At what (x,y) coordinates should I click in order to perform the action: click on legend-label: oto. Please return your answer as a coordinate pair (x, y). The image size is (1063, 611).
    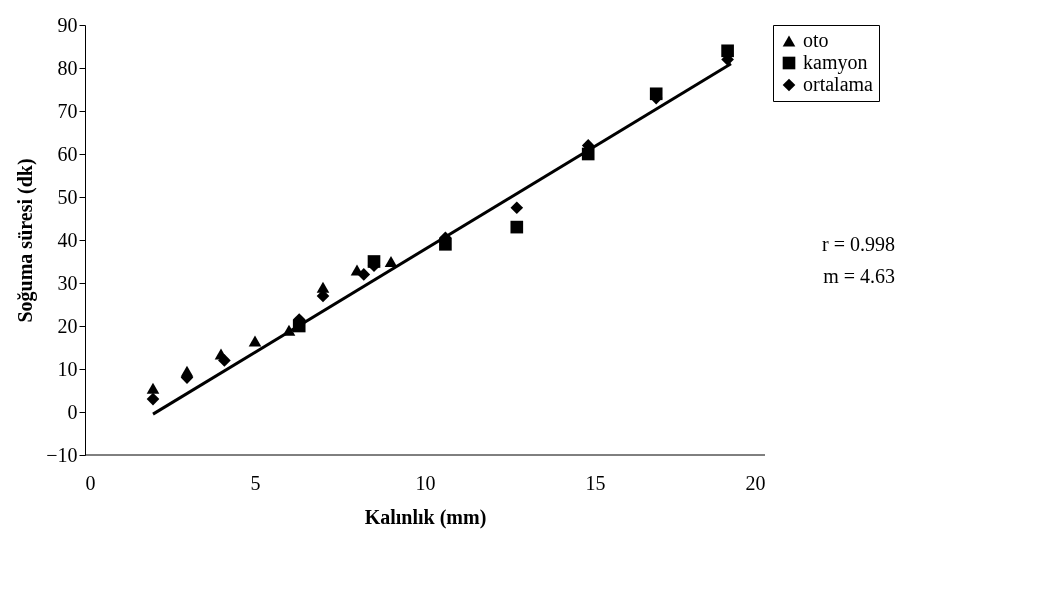
    Looking at the image, I should click on (816, 40).